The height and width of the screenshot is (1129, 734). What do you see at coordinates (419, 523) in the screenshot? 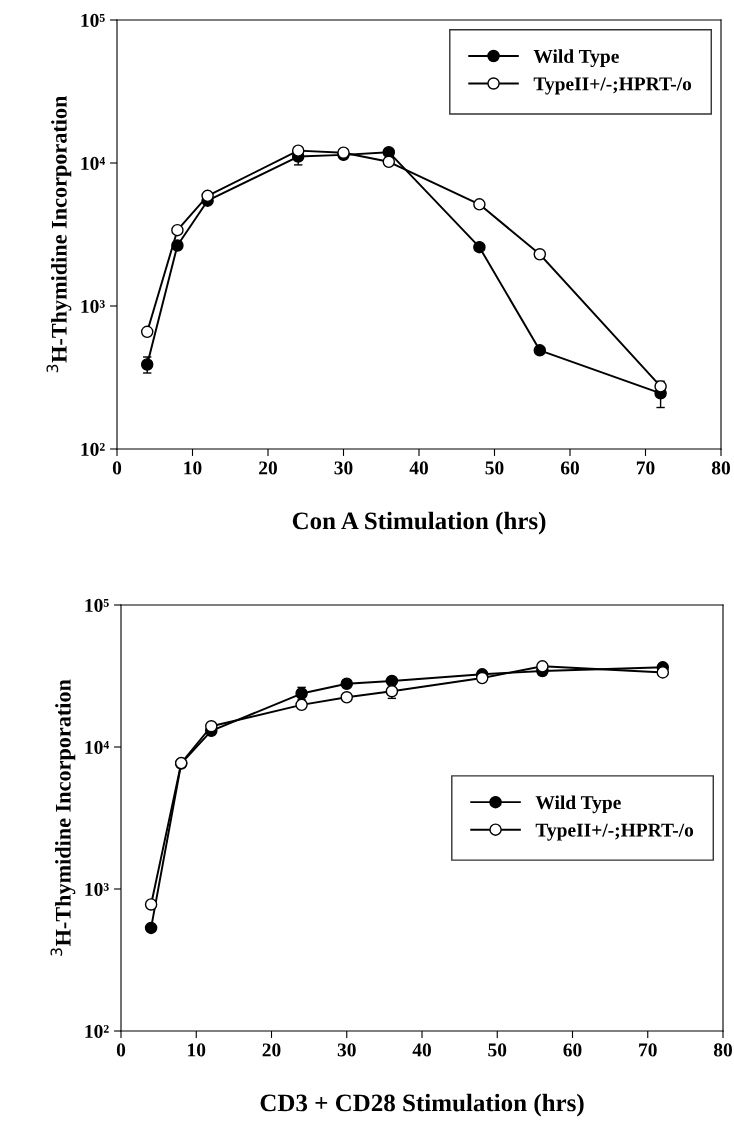
I see `x-axis-title: Con A Stimulation (hrs)` at bounding box center [419, 523].